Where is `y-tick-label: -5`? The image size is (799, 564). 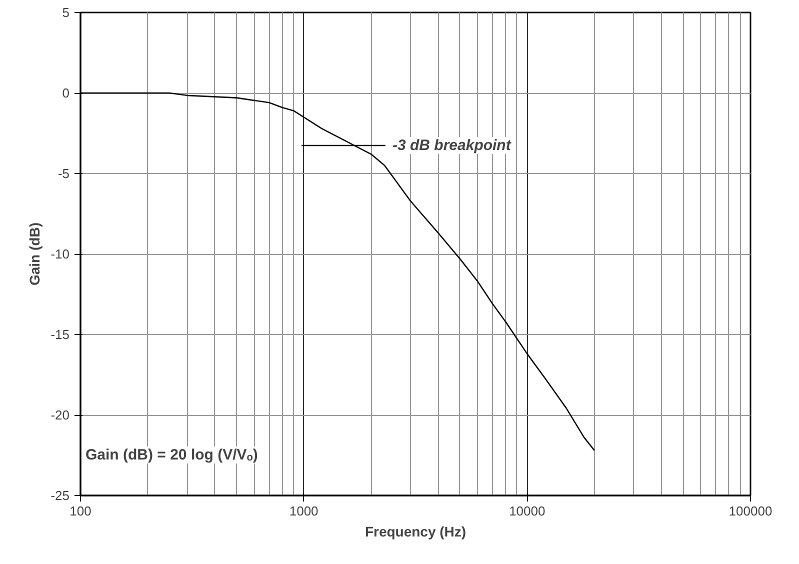 y-tick-label: -5 is located at coordinates (64, 173).